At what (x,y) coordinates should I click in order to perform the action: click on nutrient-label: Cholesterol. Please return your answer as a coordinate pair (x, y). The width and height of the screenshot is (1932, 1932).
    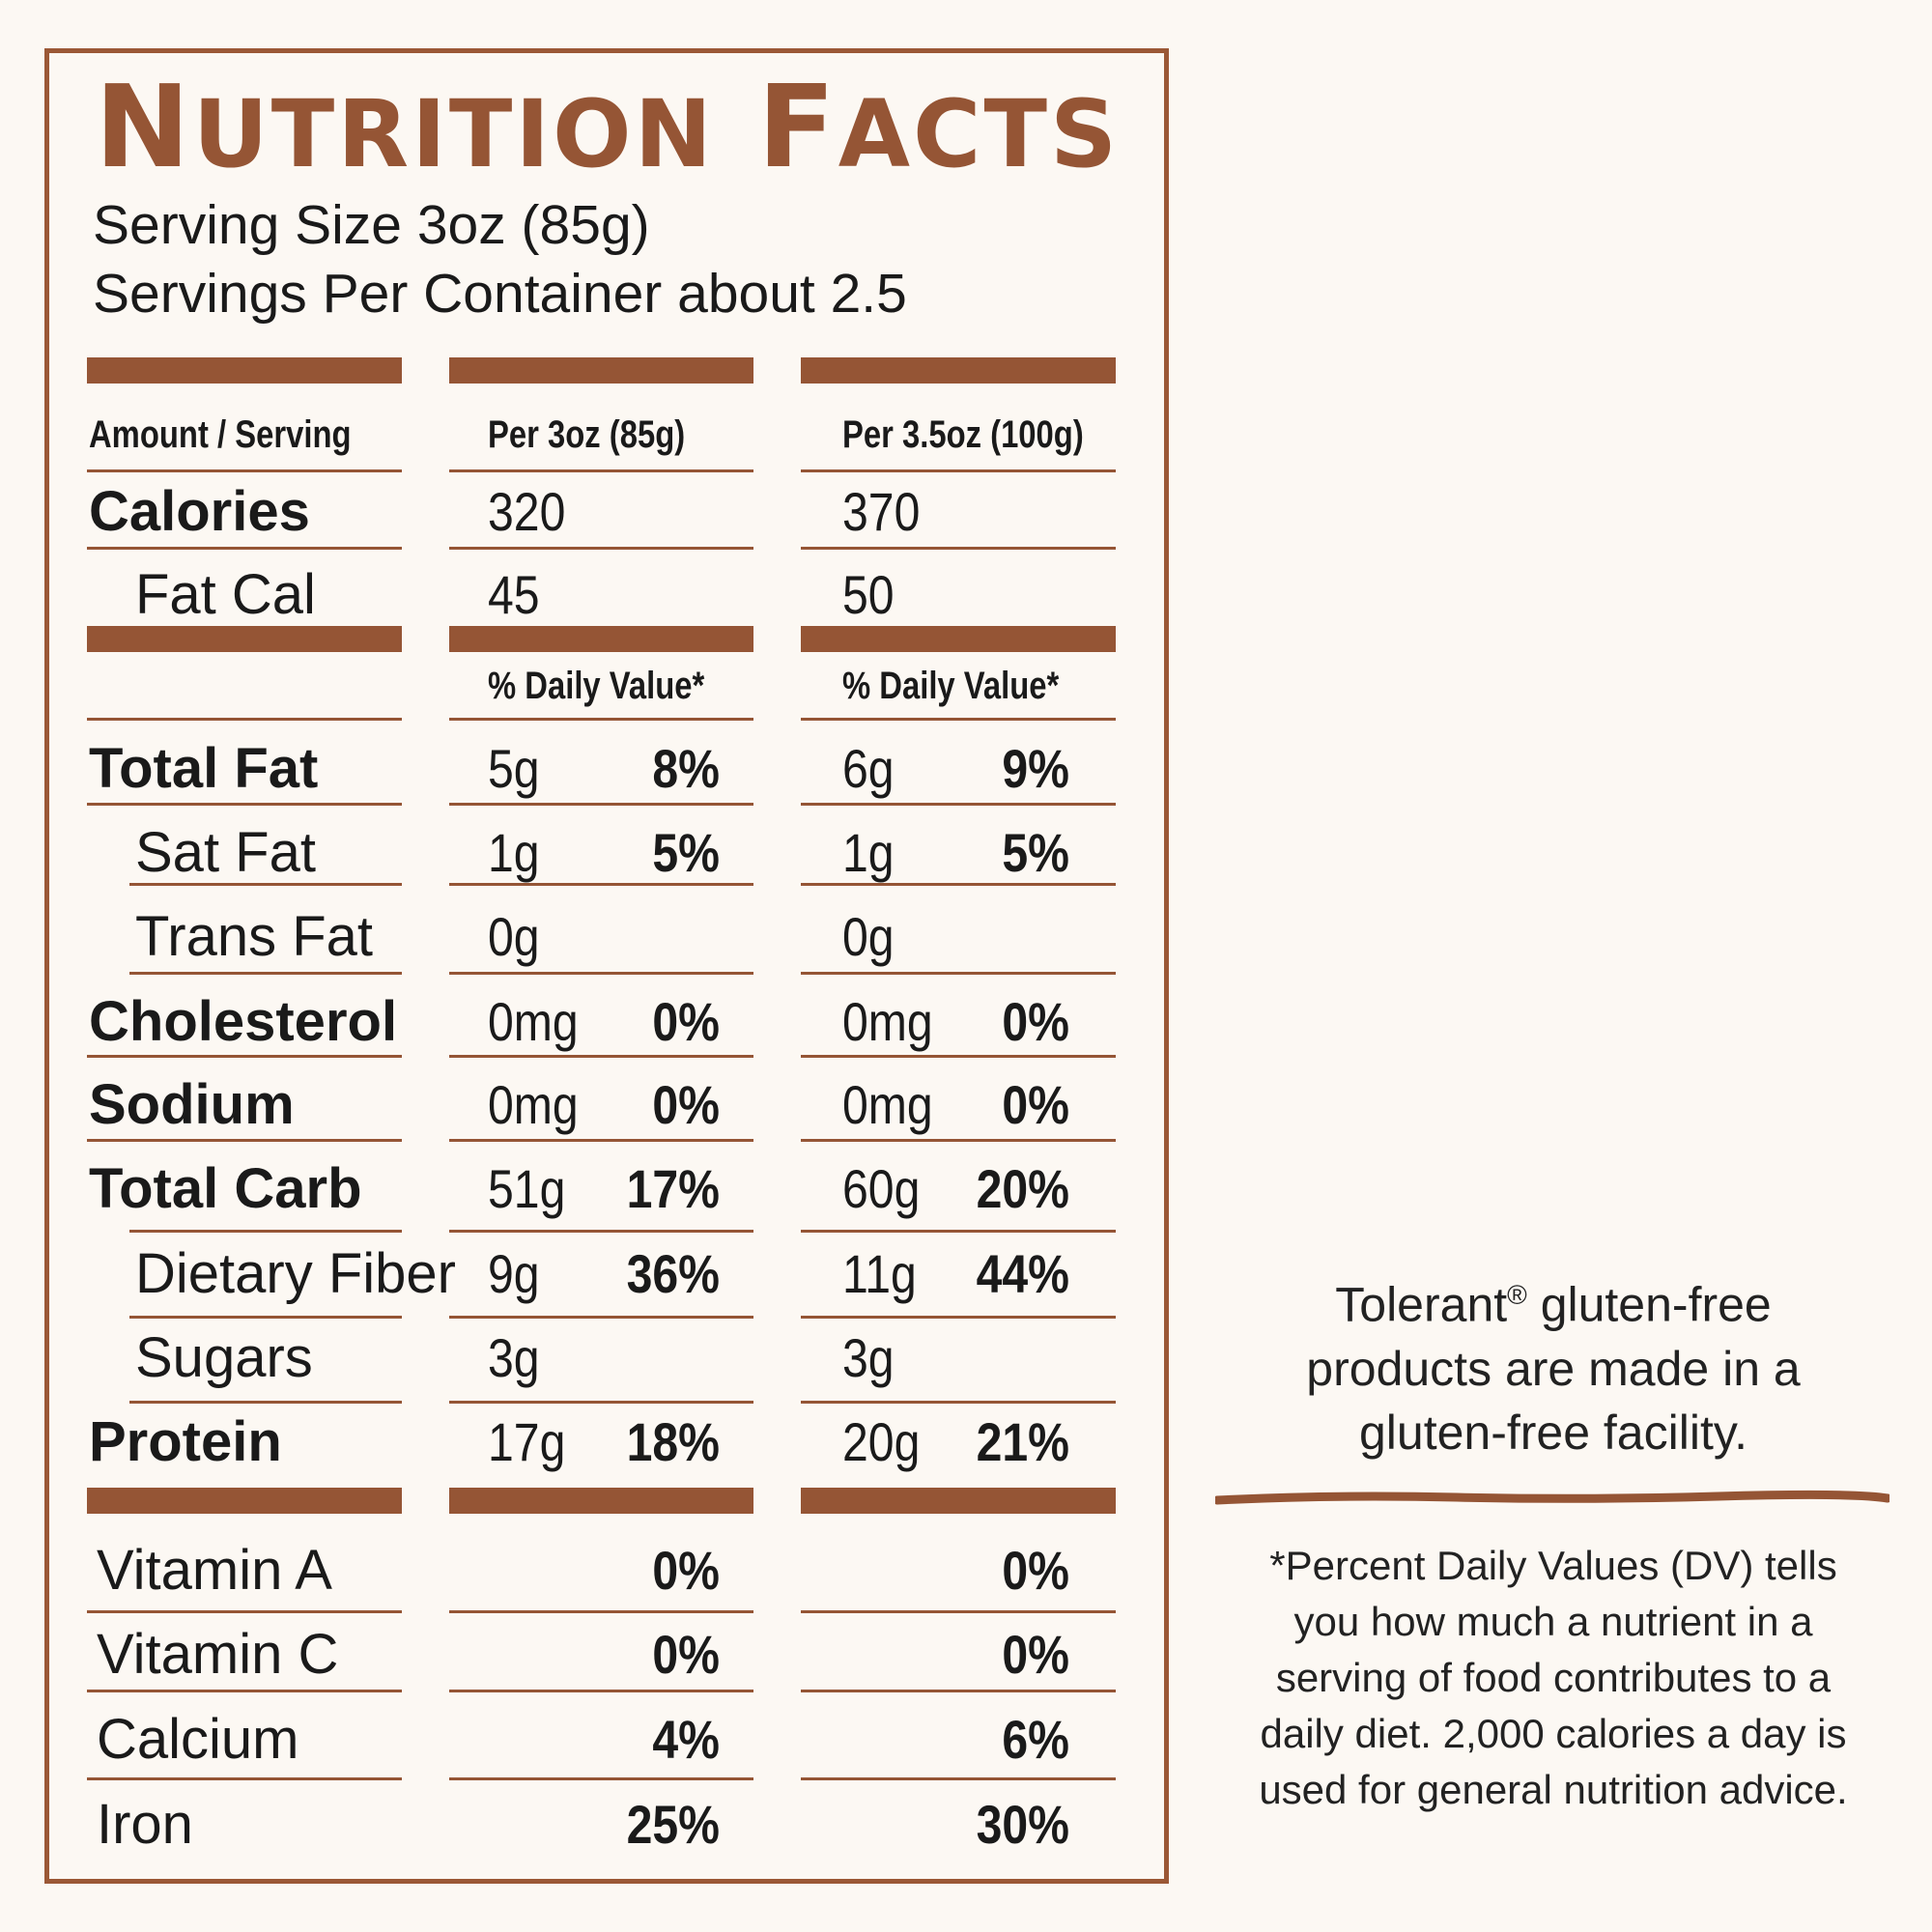
    Looking at the image, I should click on (243, 1021).